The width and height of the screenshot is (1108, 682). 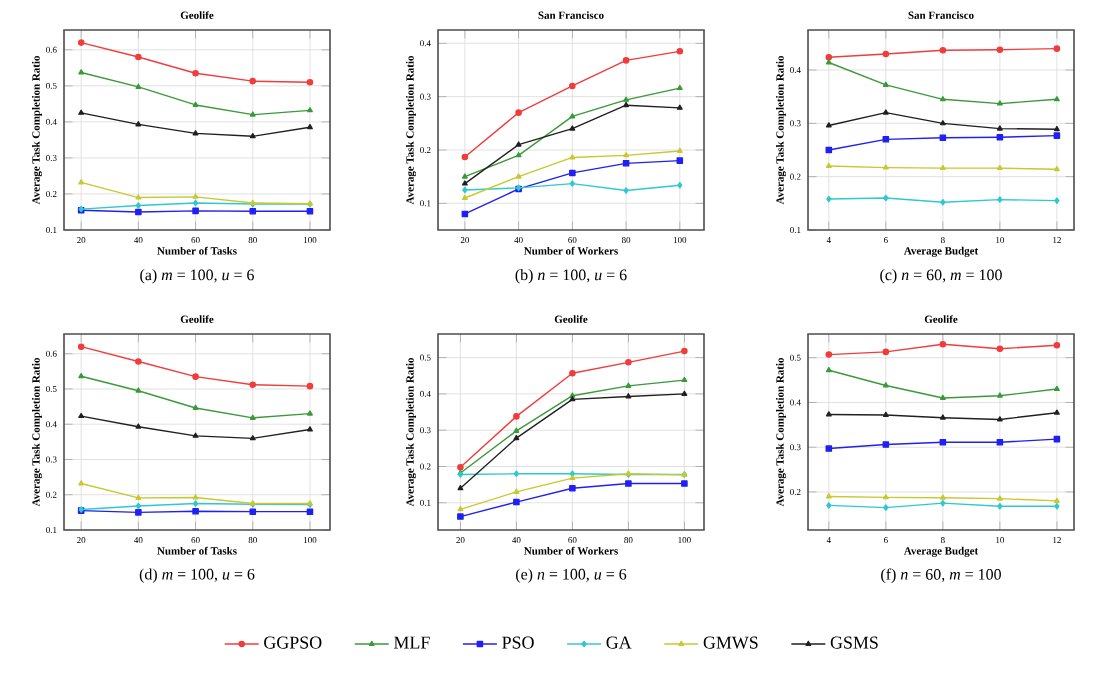 I want to click on legend-label: MLF, so click(x=411, y=642).